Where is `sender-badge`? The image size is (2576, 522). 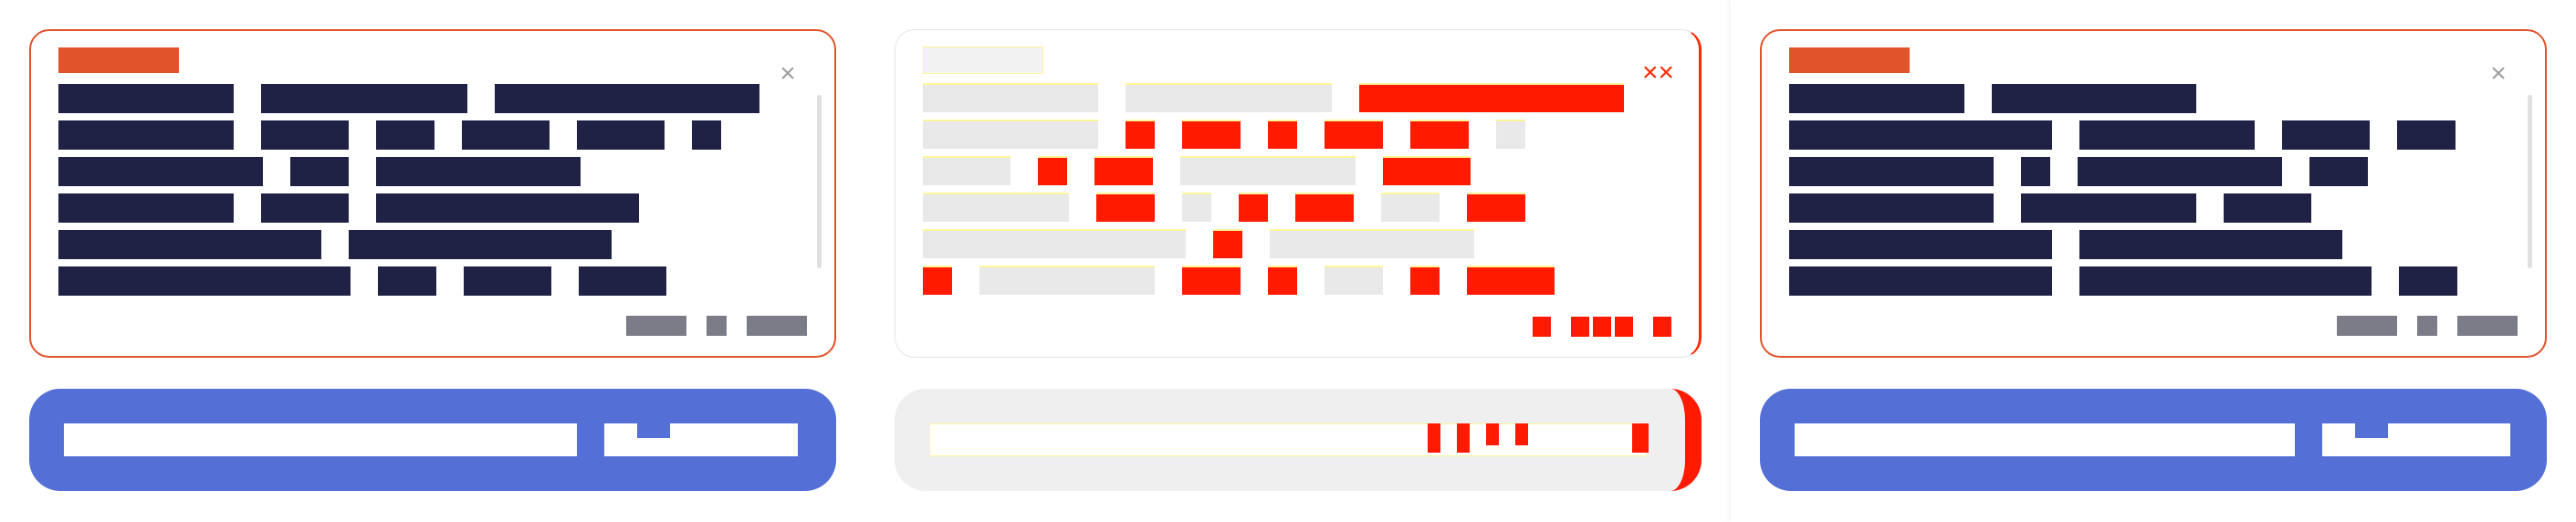
sender-badge is located at coordinates (118, 60).